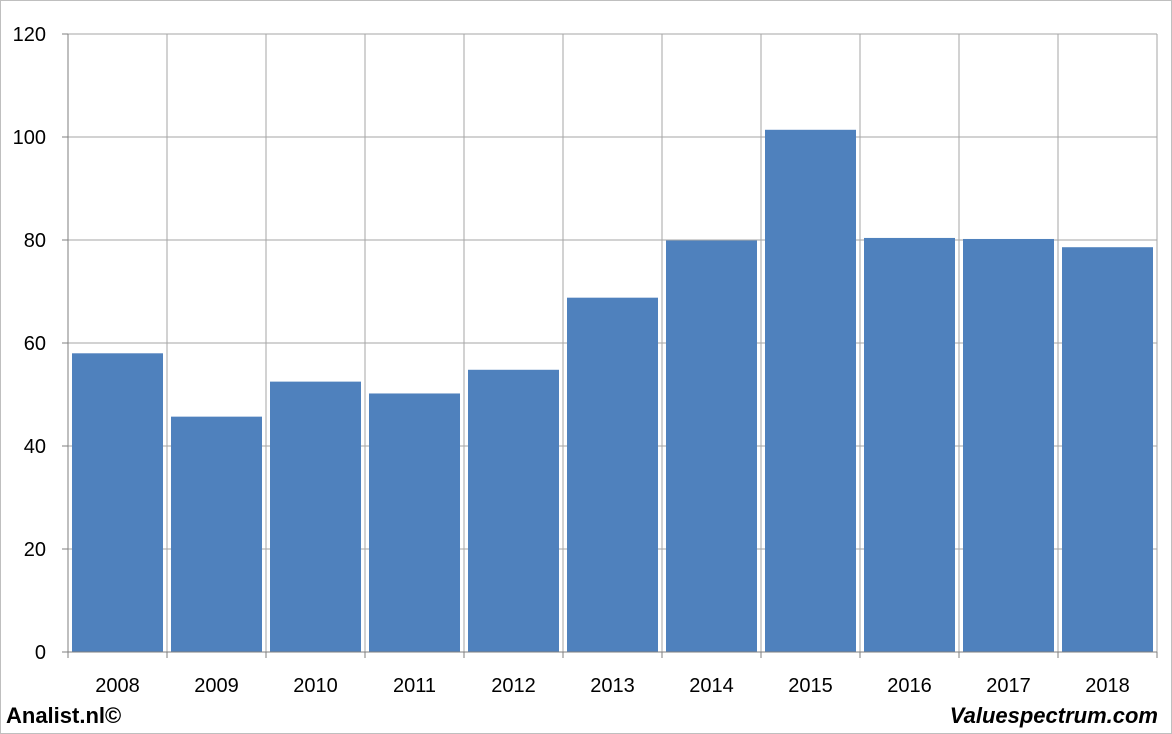 The height and width of the screenshot is (734, 1172). I want to click on y-tick-label: 100, so click(29, 138).